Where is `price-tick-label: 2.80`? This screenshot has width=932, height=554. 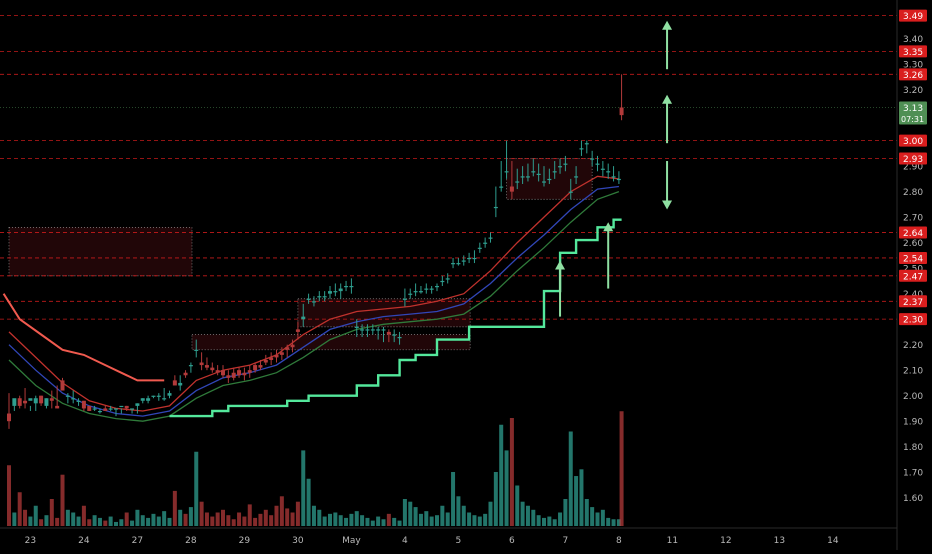
price-tick-label: 2.80 is located at coordinates (913, 193).